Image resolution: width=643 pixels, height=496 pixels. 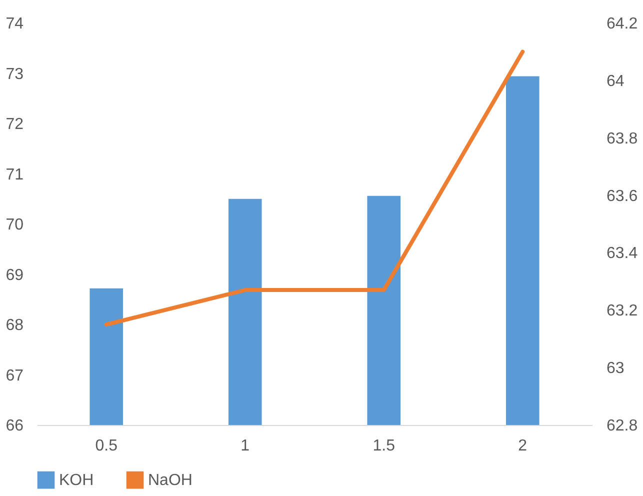 What do you see at coordinates (615, 81) in the screenshot?
I see `y2-tick-label: 64` at bounding box center [615, 81].